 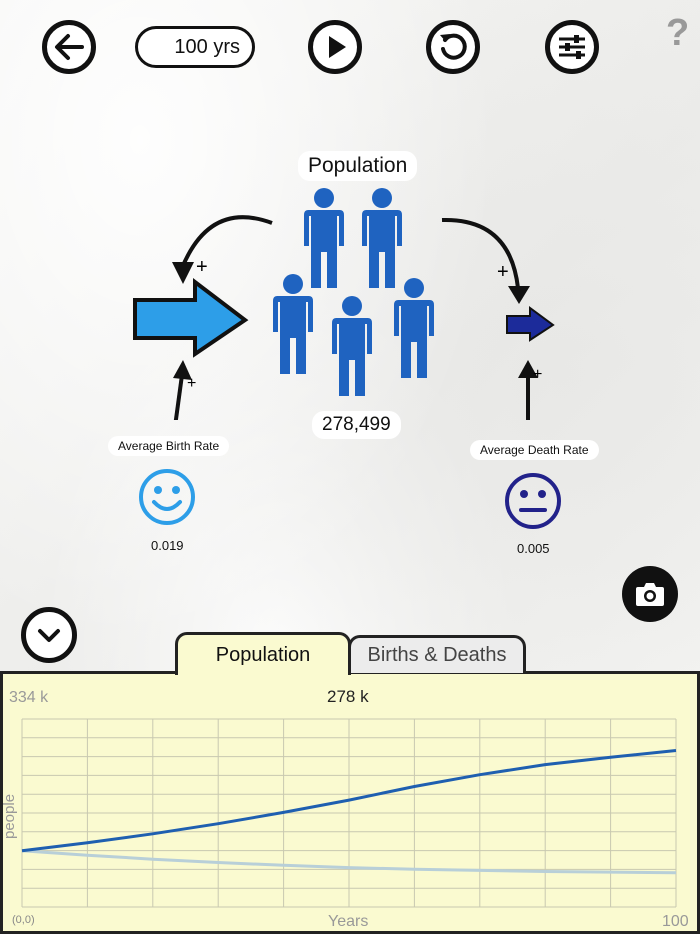 I want to click on tab-population: Population, so click(x=263, y=653).